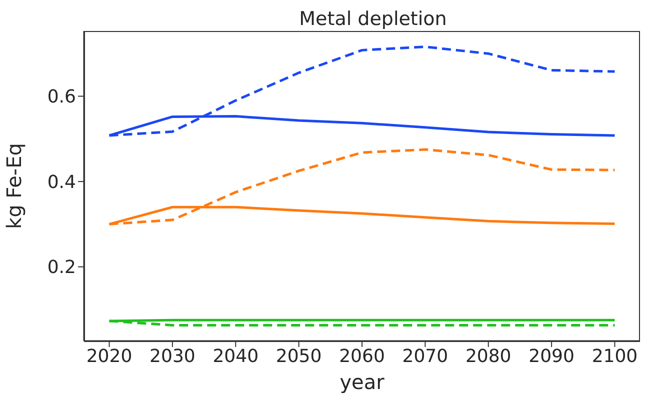 Image resolution: width=654 pixels, height=403 pixels. What do you see at coordinates (173, 356) in the screenshot?
I see `x-tick-label: 2030` at bounding box center [173, 356].